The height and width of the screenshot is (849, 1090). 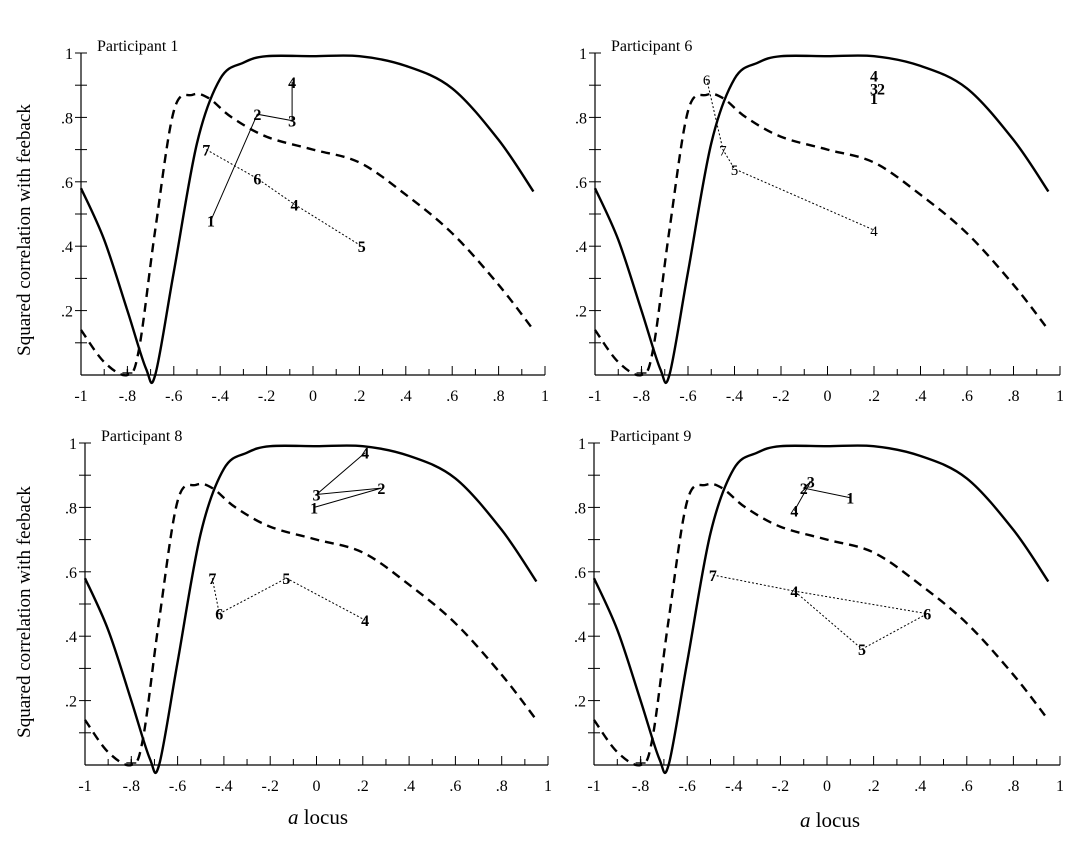 What do you see at coordinates (137, 46) in the screenshot?
I see `panel-title: Participant 1` at bounding box center [137, 46].